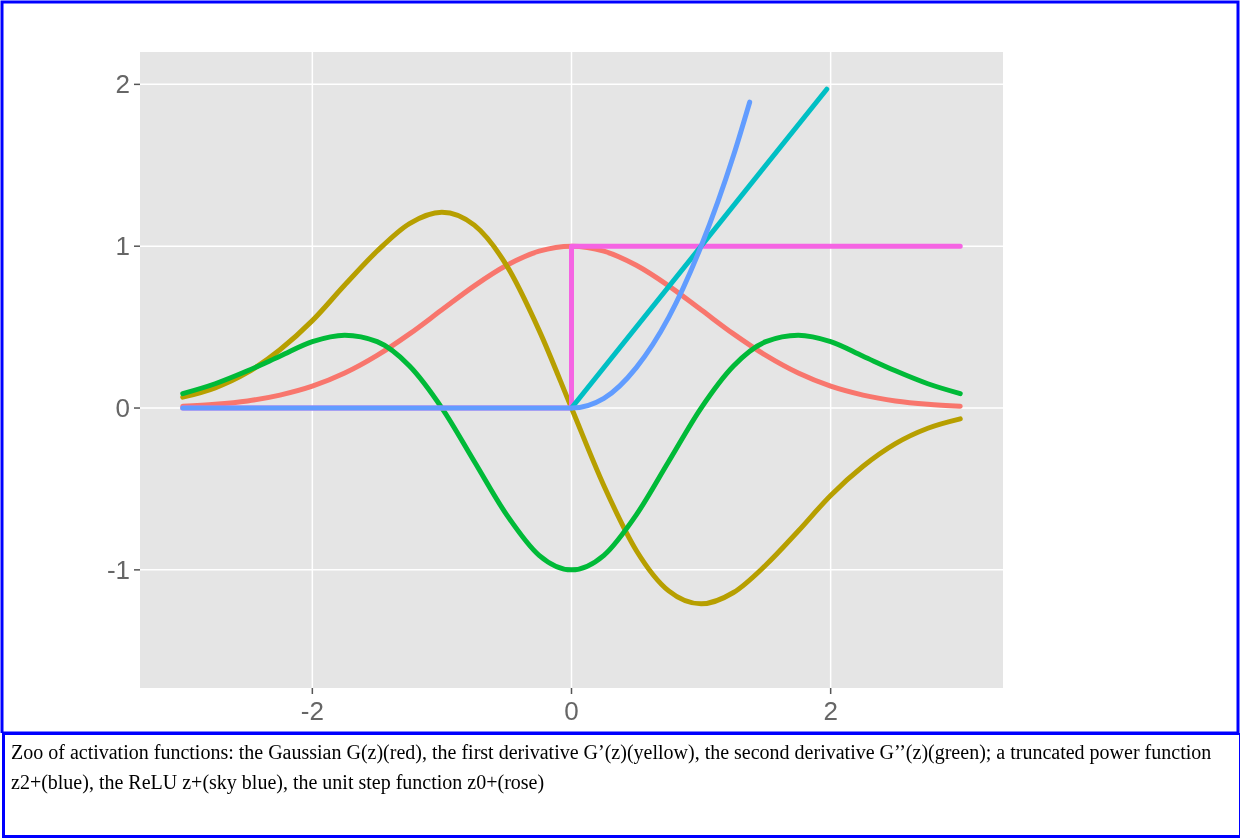  What do you see at coordinates (571, 711) in the screenshot?
I see `x-tick-label: 0` at bounding box center [571, 711].